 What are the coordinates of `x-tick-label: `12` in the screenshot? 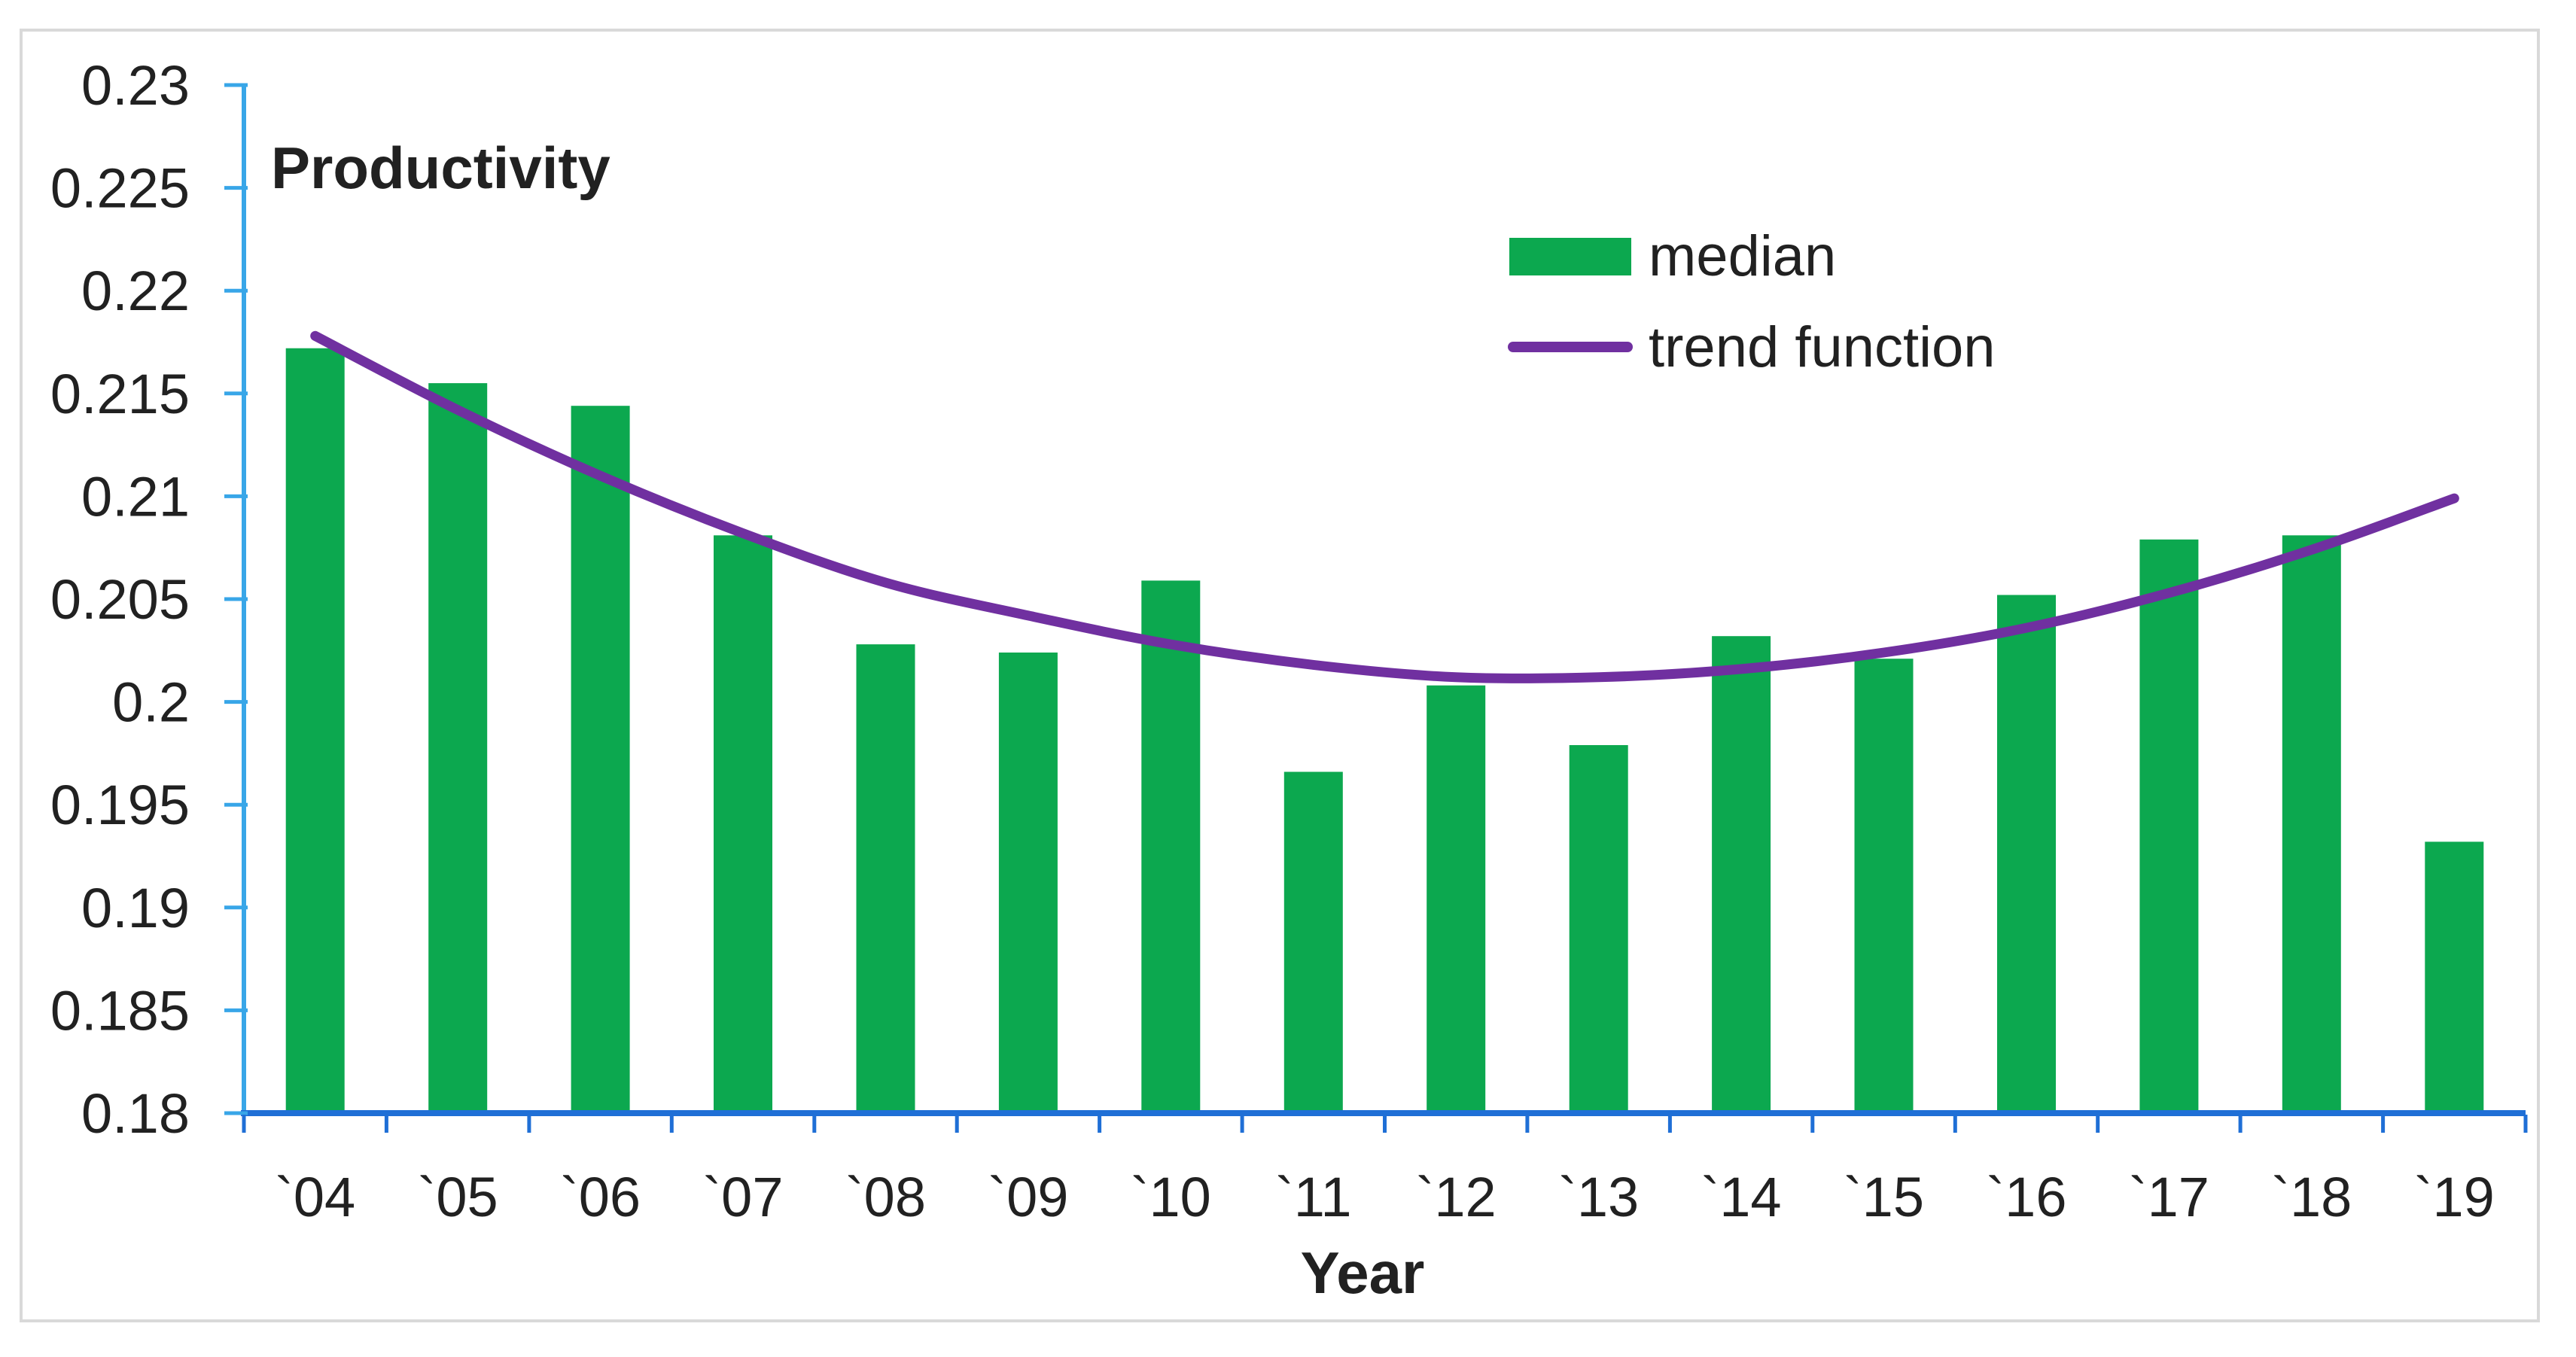 It's located at (1457, 1197).